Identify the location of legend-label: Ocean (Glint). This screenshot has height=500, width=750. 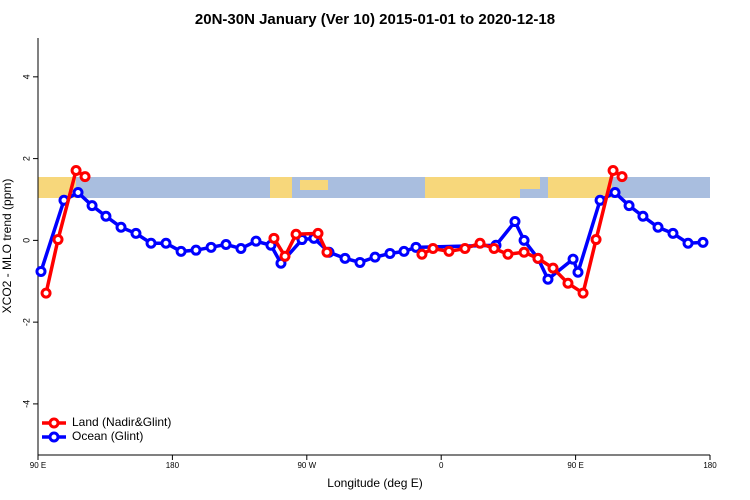
(107, 436).